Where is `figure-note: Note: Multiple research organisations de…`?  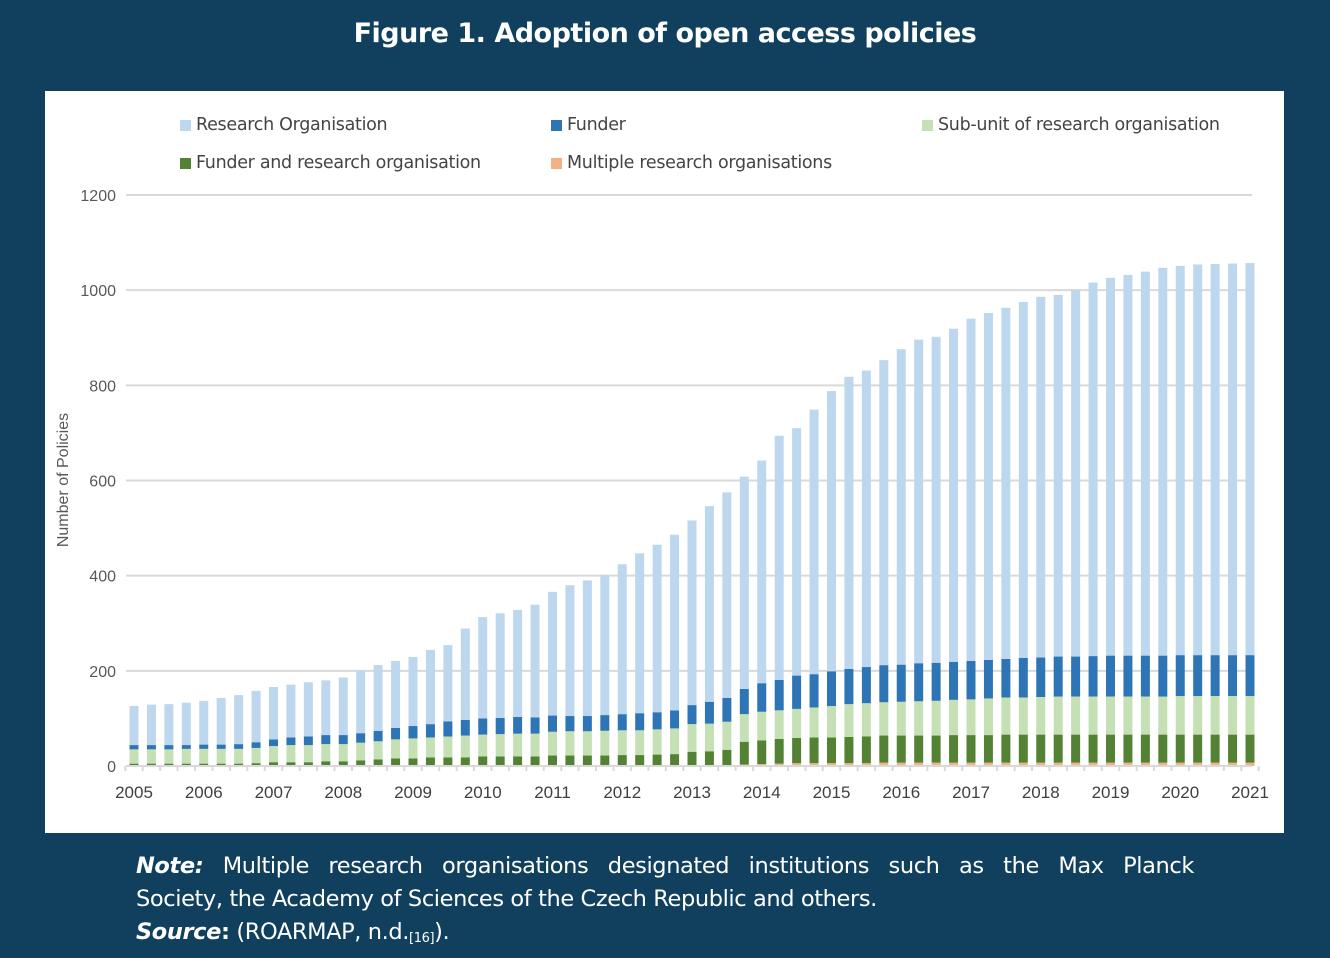 figure-note: Note: Multiple research organisations de… is located at coordinates (665, 902).